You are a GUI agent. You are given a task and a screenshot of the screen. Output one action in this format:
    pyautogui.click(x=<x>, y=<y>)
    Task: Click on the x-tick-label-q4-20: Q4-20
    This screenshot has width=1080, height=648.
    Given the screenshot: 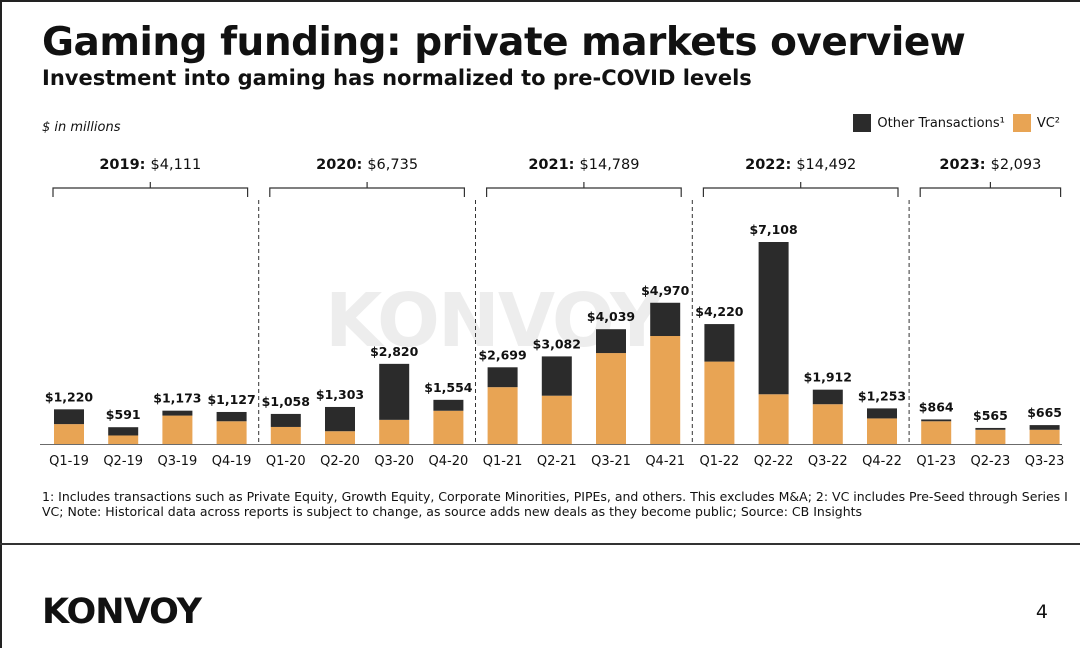 What is the action you would take?
    pyautogui.click(x=449, y=461)
    